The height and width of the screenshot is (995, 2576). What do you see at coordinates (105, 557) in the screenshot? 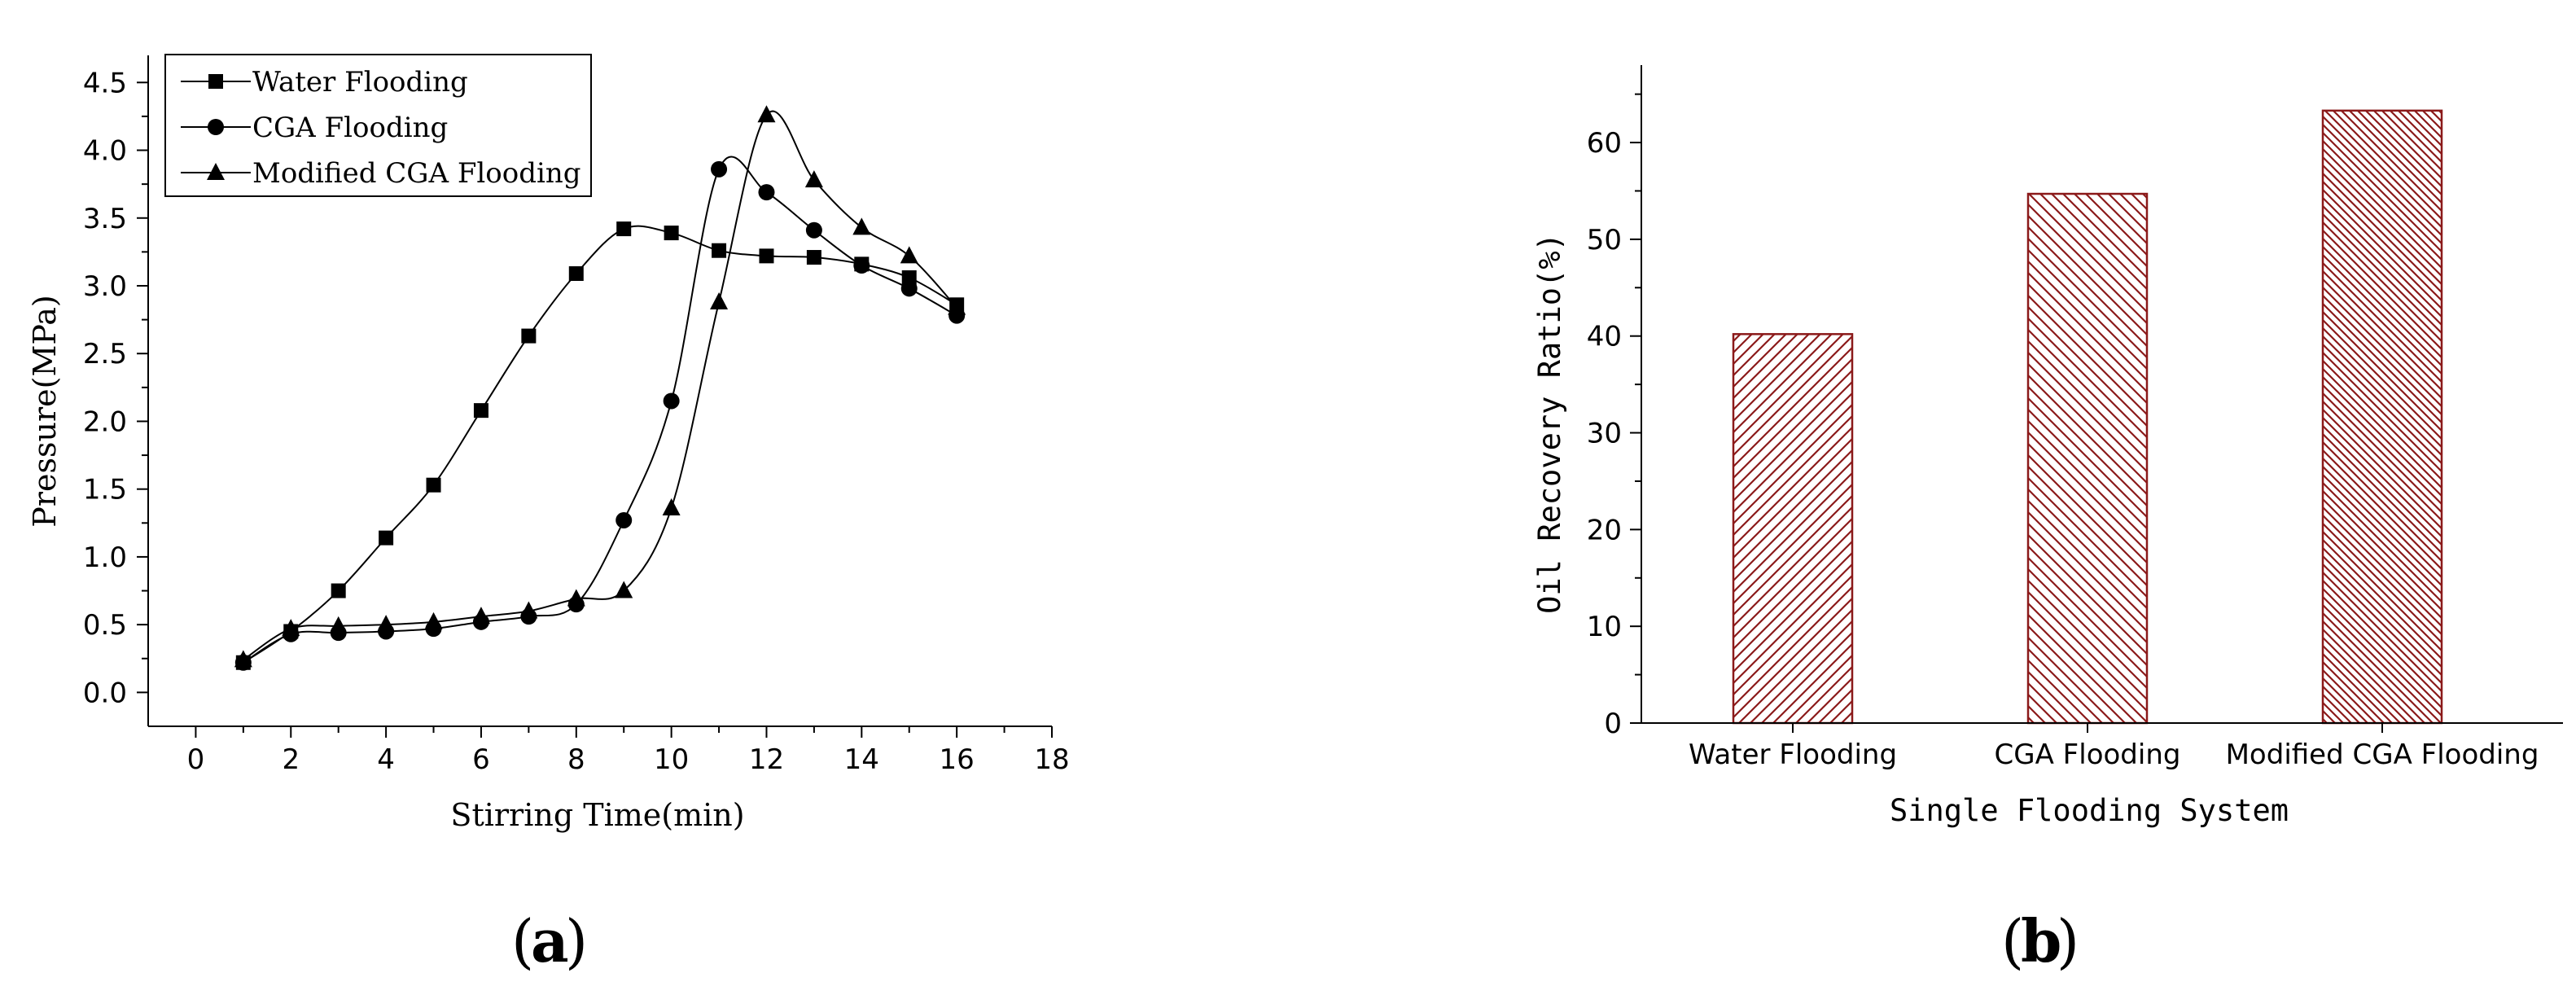
I see `y-tick-label: 1.0` at bounding box center [105, 557].